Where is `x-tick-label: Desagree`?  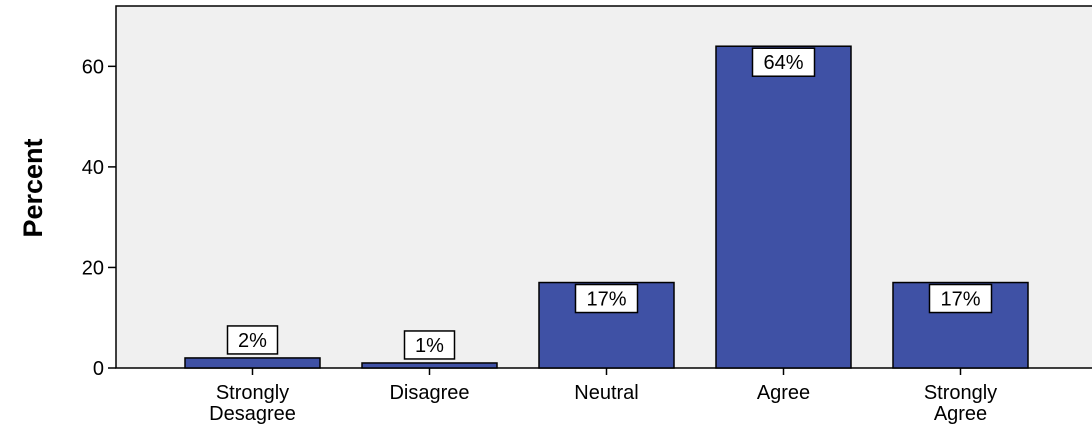 x-tick-label: Desagree is located at coordinates (252, 414).